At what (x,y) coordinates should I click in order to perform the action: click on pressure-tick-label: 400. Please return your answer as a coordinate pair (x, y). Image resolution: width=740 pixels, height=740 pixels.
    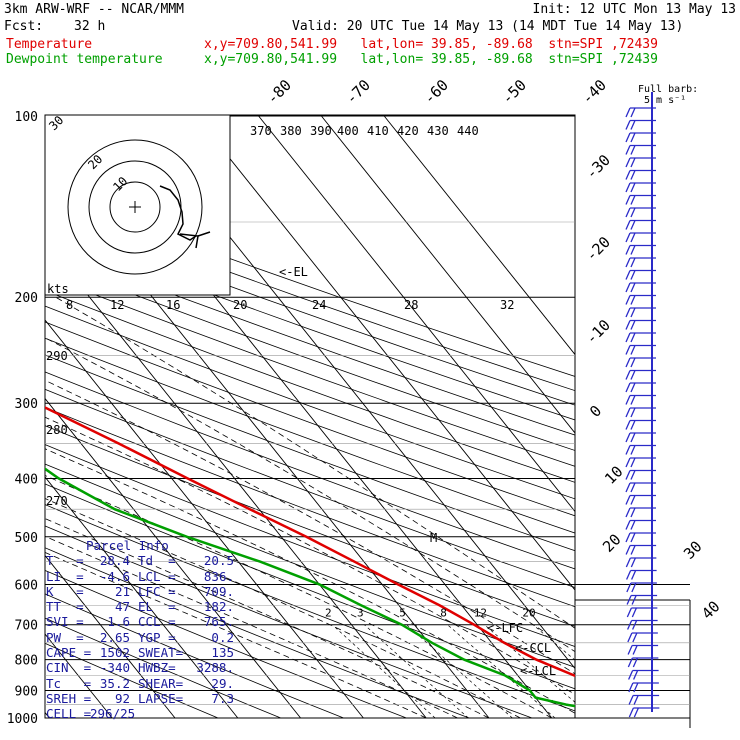
    Looking at the image, I should click on (26, 479).